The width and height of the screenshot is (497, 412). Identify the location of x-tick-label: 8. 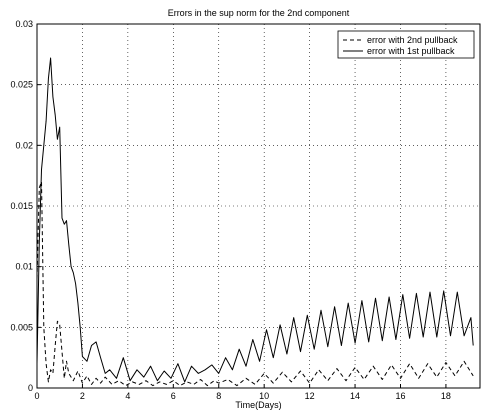
(218, 396).